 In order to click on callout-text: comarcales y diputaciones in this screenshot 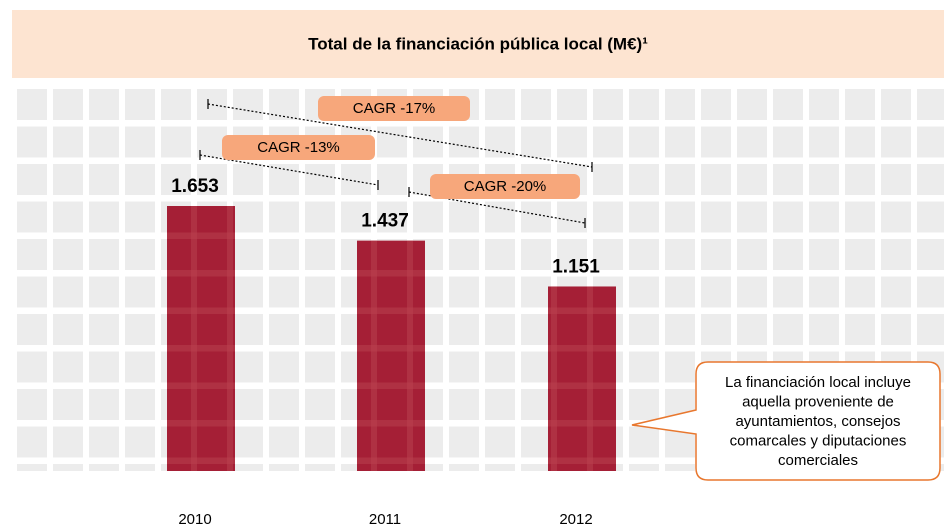, I will do `click(818, 440)`.